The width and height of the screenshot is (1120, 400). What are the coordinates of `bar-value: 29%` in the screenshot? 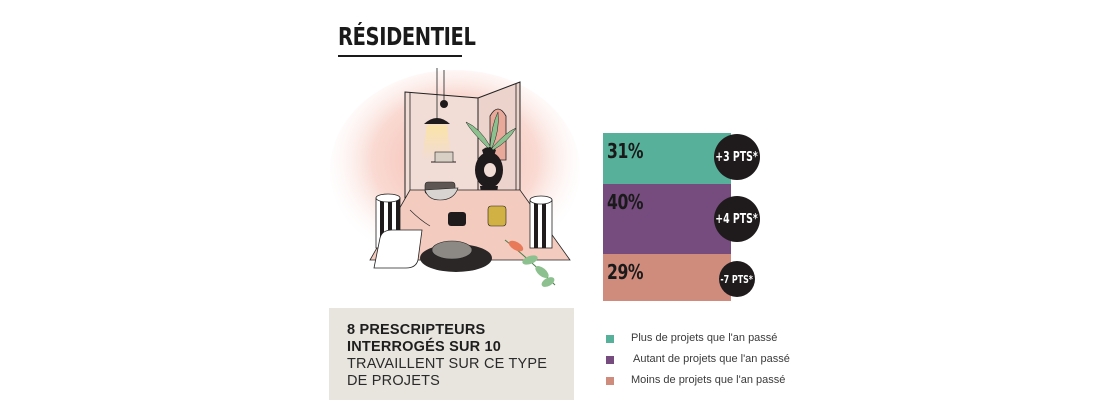 It's located at (625, 272).